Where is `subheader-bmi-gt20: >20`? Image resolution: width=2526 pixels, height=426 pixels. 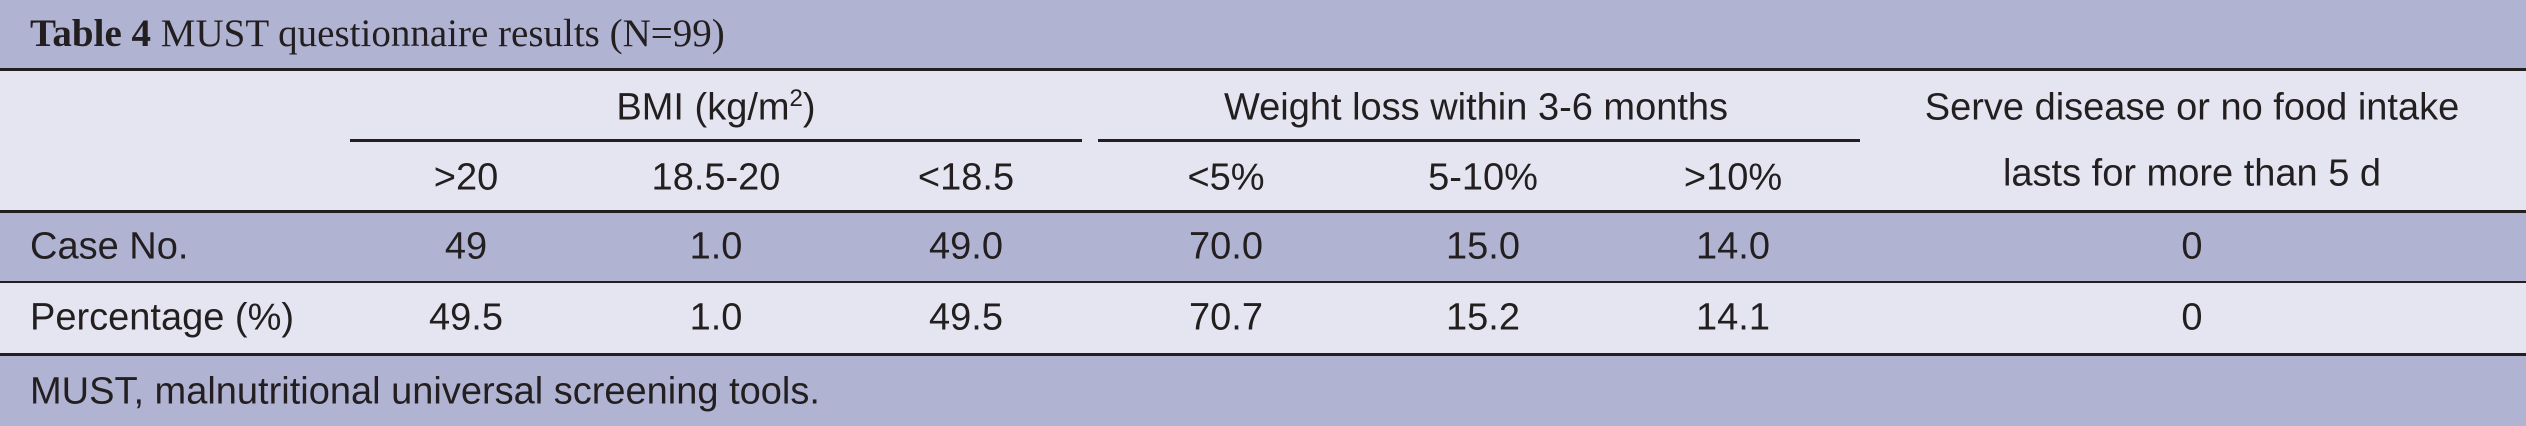 subheader-bmi-gt20: >20 is located at coordinates (466, 177).